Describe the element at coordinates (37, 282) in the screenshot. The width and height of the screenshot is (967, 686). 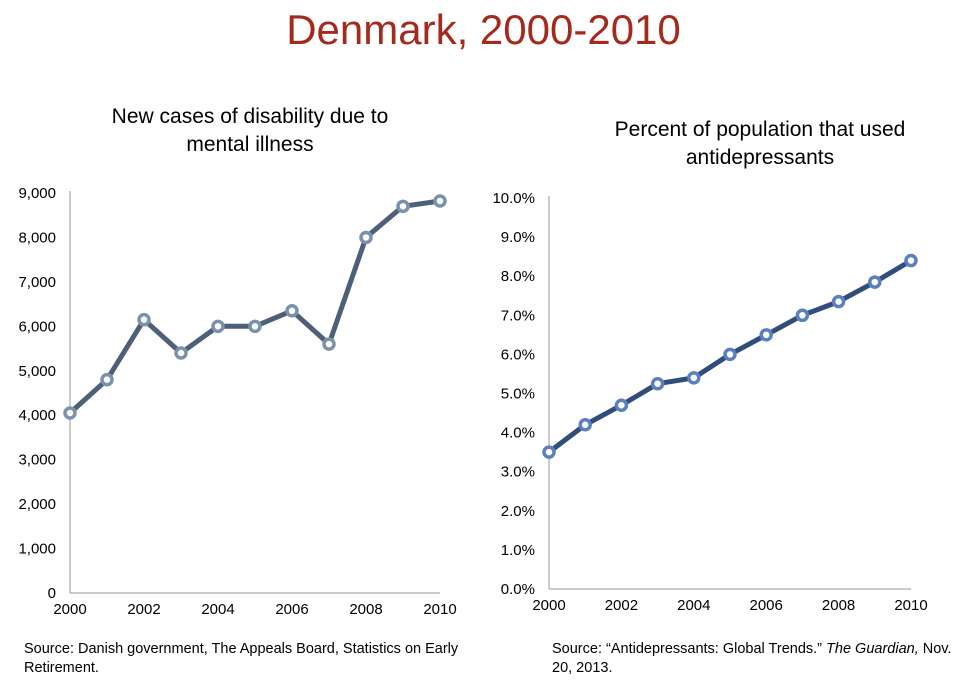
I see `disability-y-tick-label: 7,000` at that location.